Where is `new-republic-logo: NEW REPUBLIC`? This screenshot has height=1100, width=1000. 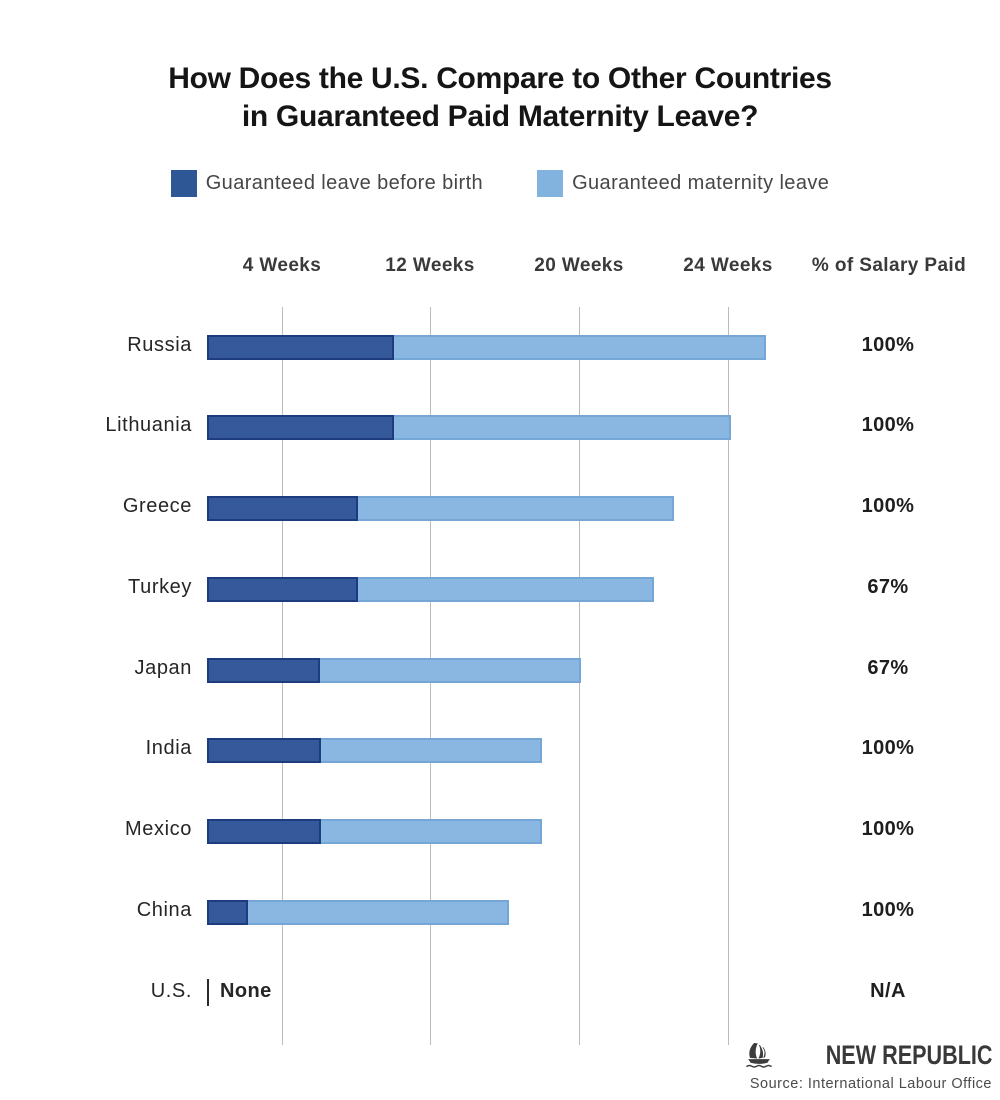
new-republic-logo: NEW REPUBLIC is located at coordinates (868, 1055).